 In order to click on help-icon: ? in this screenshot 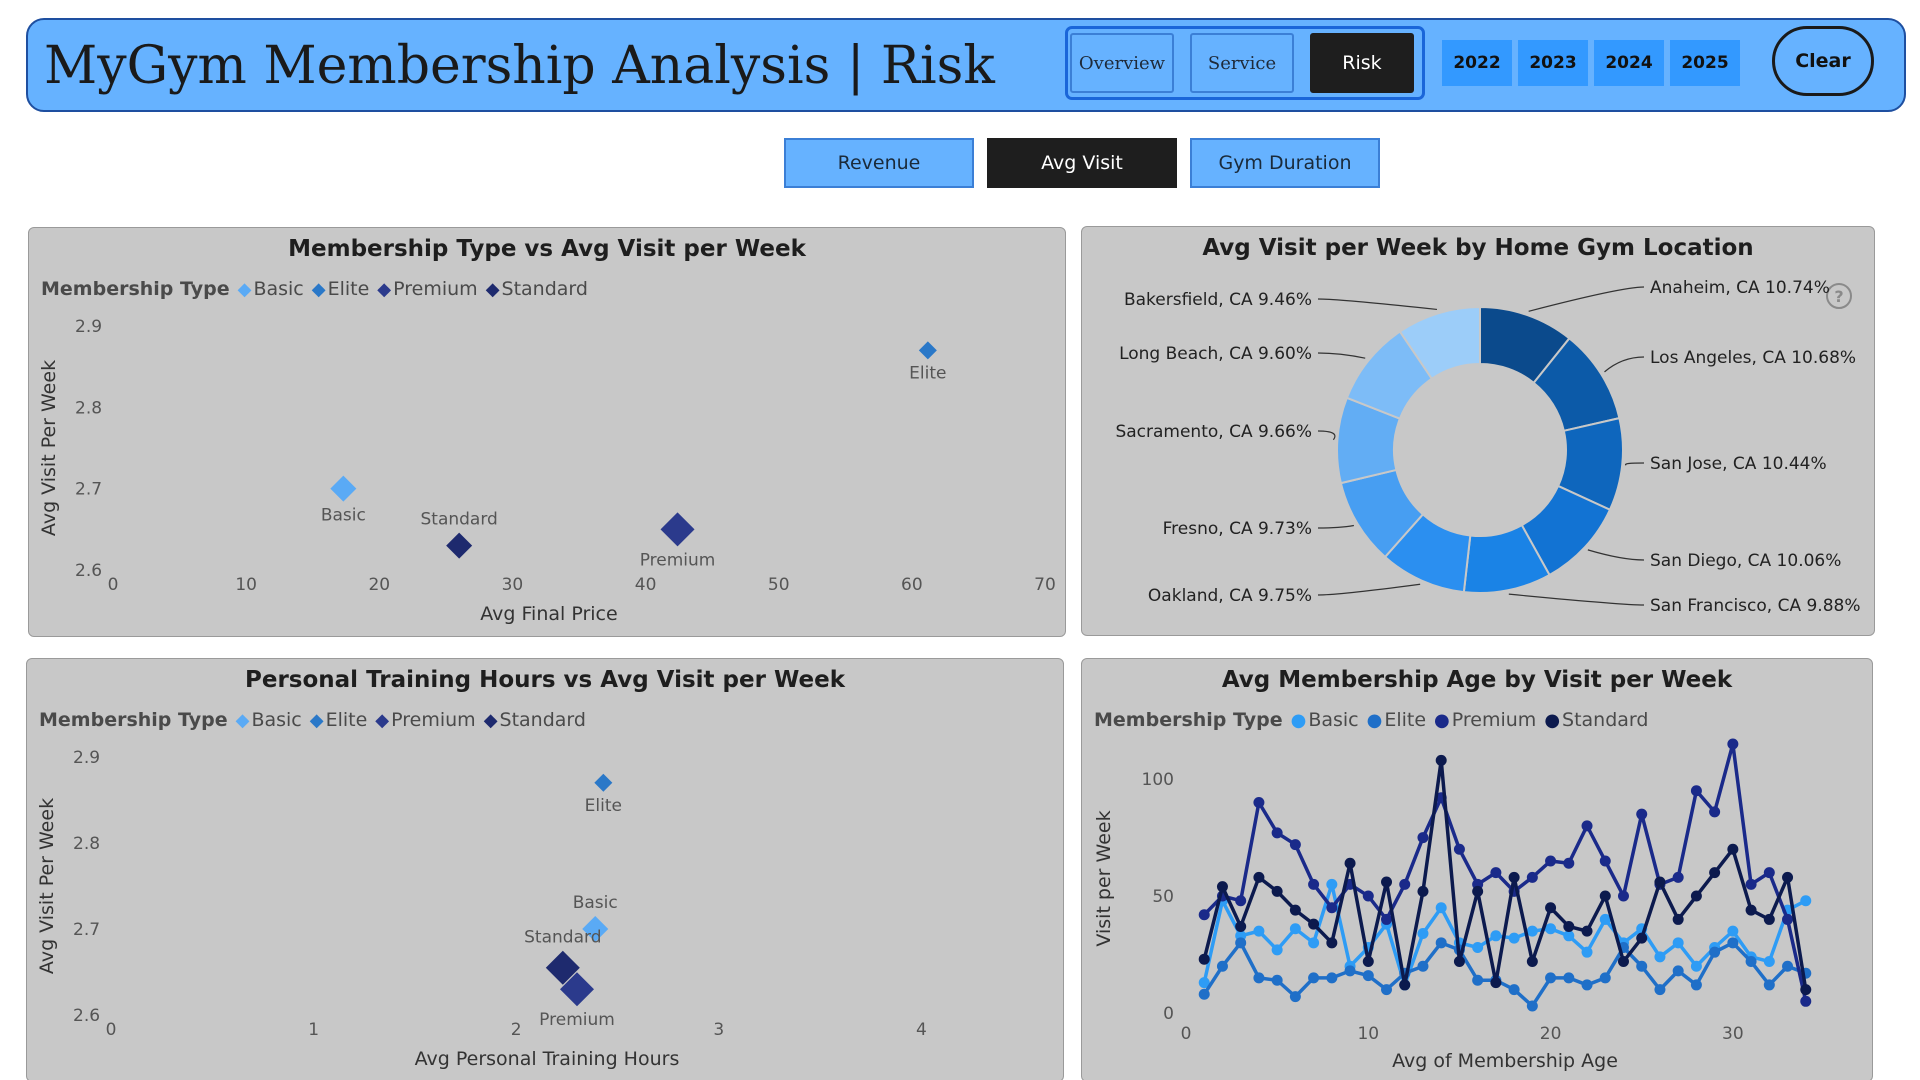, I will do `click(1839, 296)`.